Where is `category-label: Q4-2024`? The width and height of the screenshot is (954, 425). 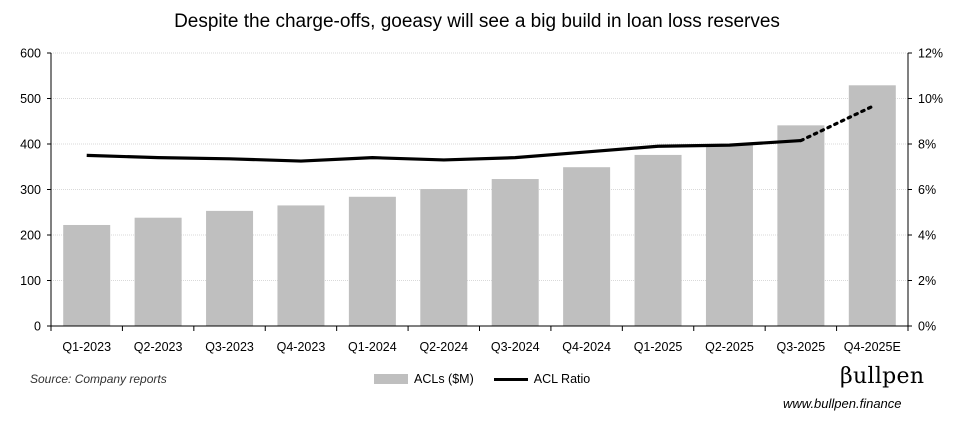 category-label: Q4-2024 is located at coordinates (586, 347).